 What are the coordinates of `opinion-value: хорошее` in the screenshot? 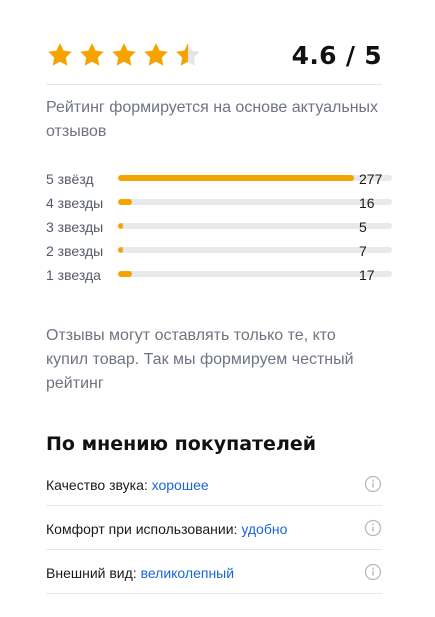 It's located at (180, 485).